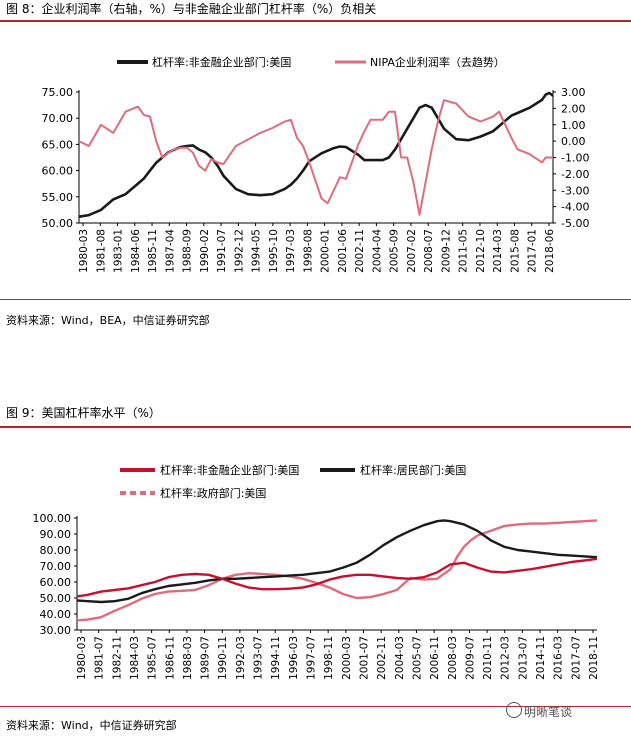 This screenshot has height=741, width=631. I want to click on x-tick-label: 1985-07, so click(153, 658).